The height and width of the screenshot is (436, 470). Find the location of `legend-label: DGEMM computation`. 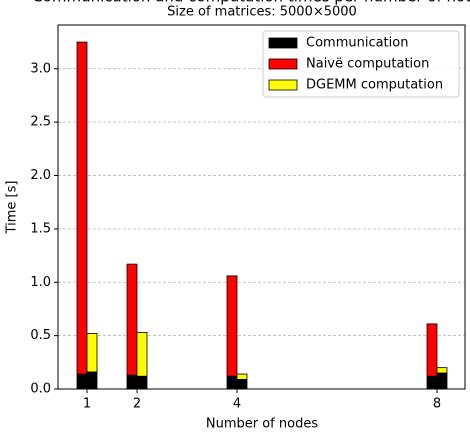

legend-label: DGEMM computation is located at coordinates (374, 85).